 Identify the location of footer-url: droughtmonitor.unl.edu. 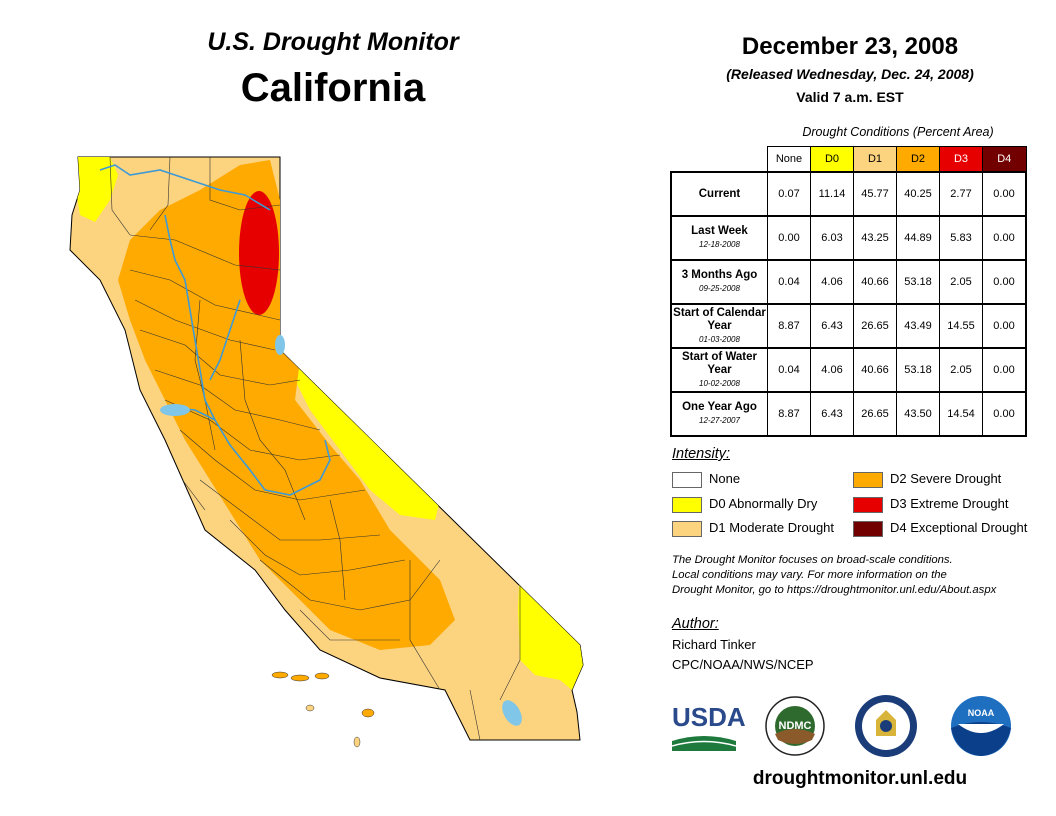
(860, 778).